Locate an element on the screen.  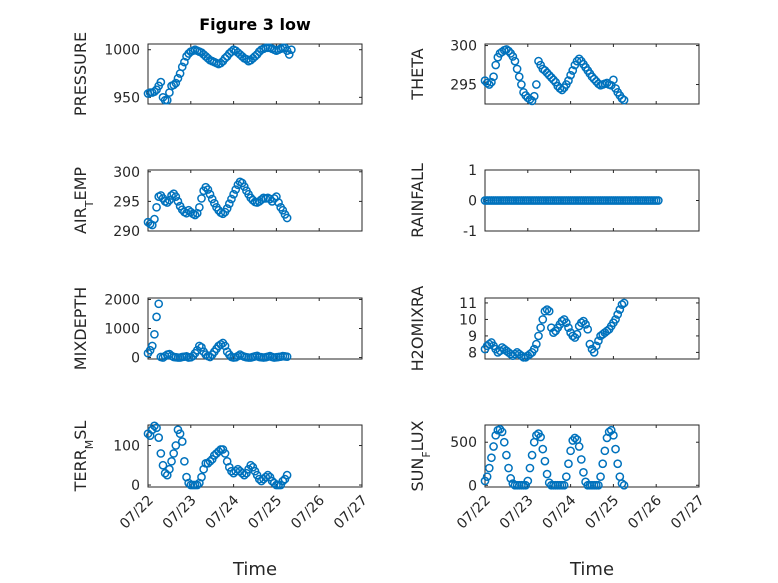
y-tick-label: 300 is located at coordinates (126, 173).